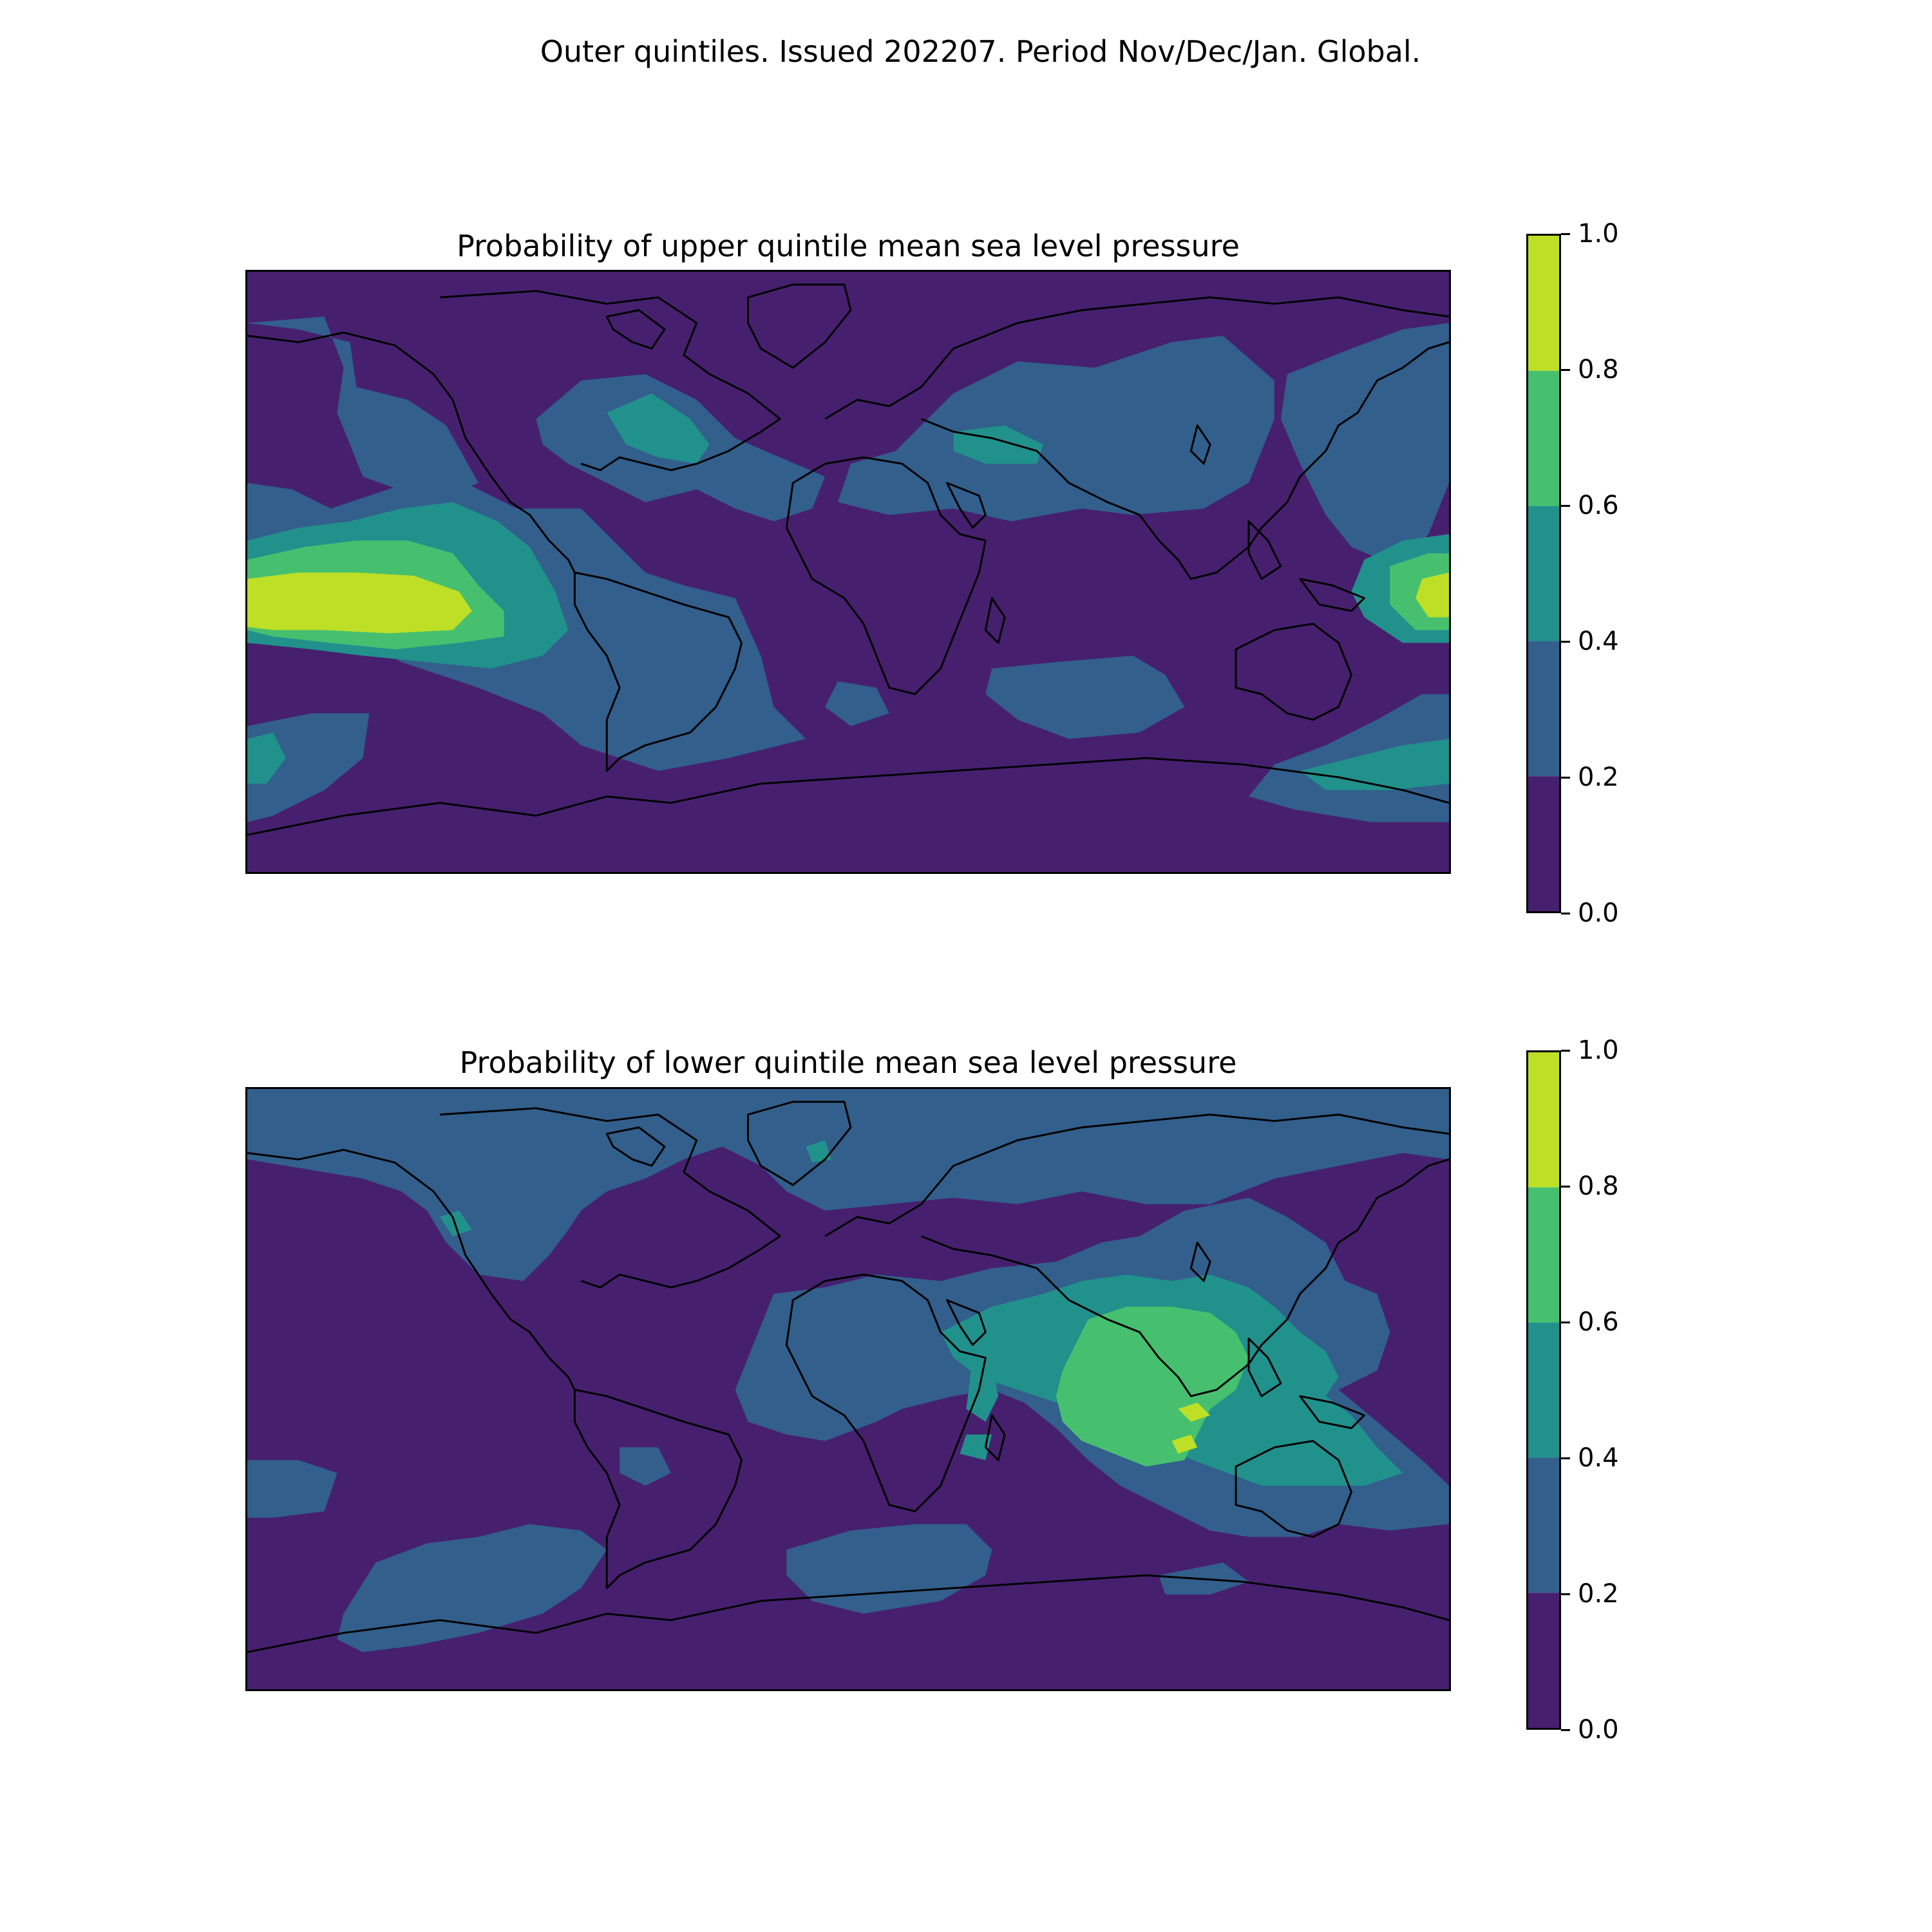  I want to click on upper-cbar-segment-0.4, so click(1543, 573).